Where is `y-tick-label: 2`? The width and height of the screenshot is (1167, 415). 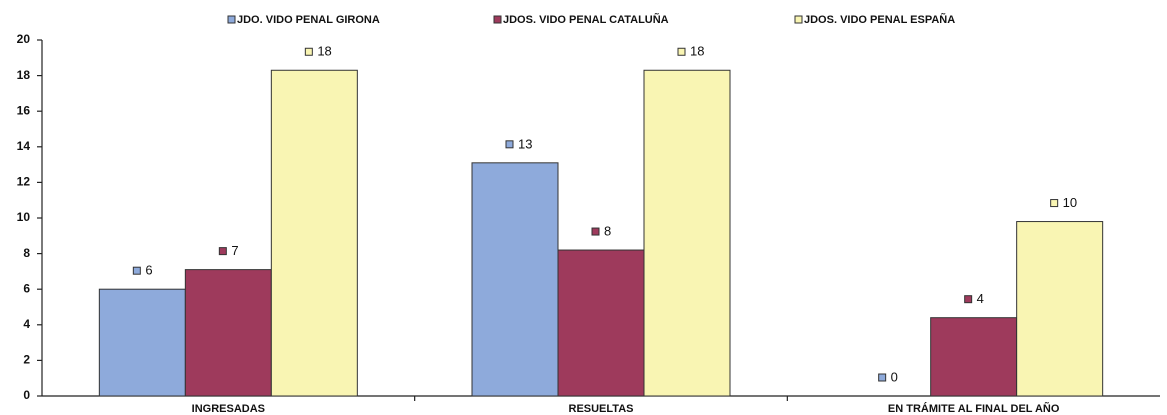 y-tick-label: 2 is located at coordinates (26, 360).